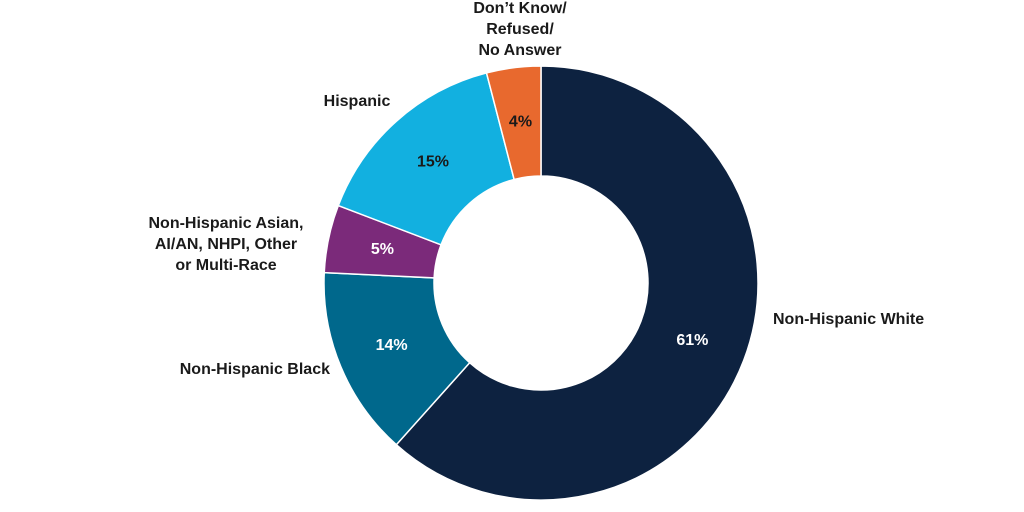 The height and width of the screenshot is (512, 1024). Describe the element at coordinates (433, 161) in the screenshot. I see `data-label: 15%` at that location.